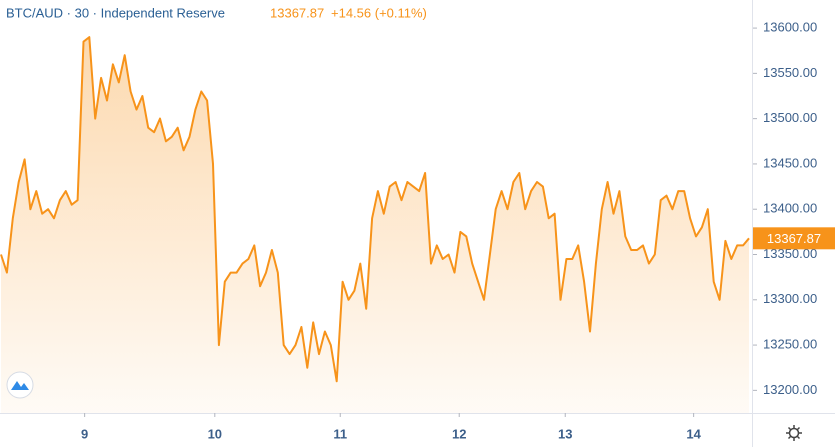 The height and width of the screenshot is (447, 835). I want to click on legend-bg, so click(220, 14).